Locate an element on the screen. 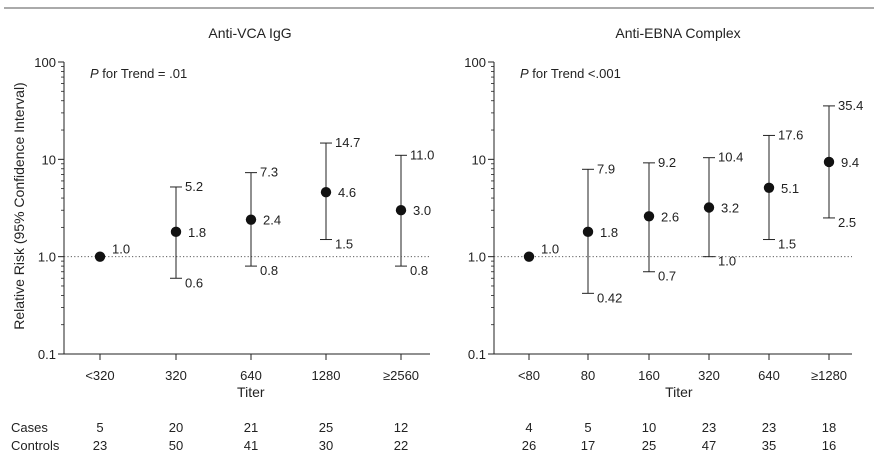 This screenshot has height=466, width=878. p-text: for Trend = .01 is located at coordinates (143, 73).